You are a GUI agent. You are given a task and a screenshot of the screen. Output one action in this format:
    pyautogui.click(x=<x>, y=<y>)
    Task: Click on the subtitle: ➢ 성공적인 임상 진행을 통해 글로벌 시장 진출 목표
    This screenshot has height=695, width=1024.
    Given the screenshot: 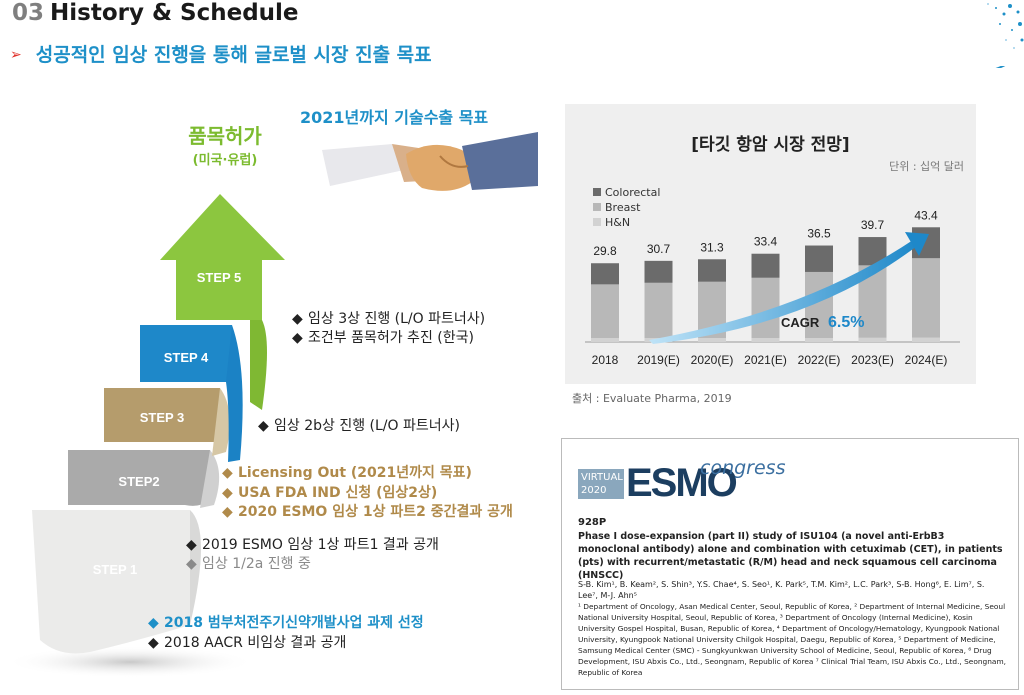 What is the action you would take?
    pyautogui.click(x=221, y=53)
    